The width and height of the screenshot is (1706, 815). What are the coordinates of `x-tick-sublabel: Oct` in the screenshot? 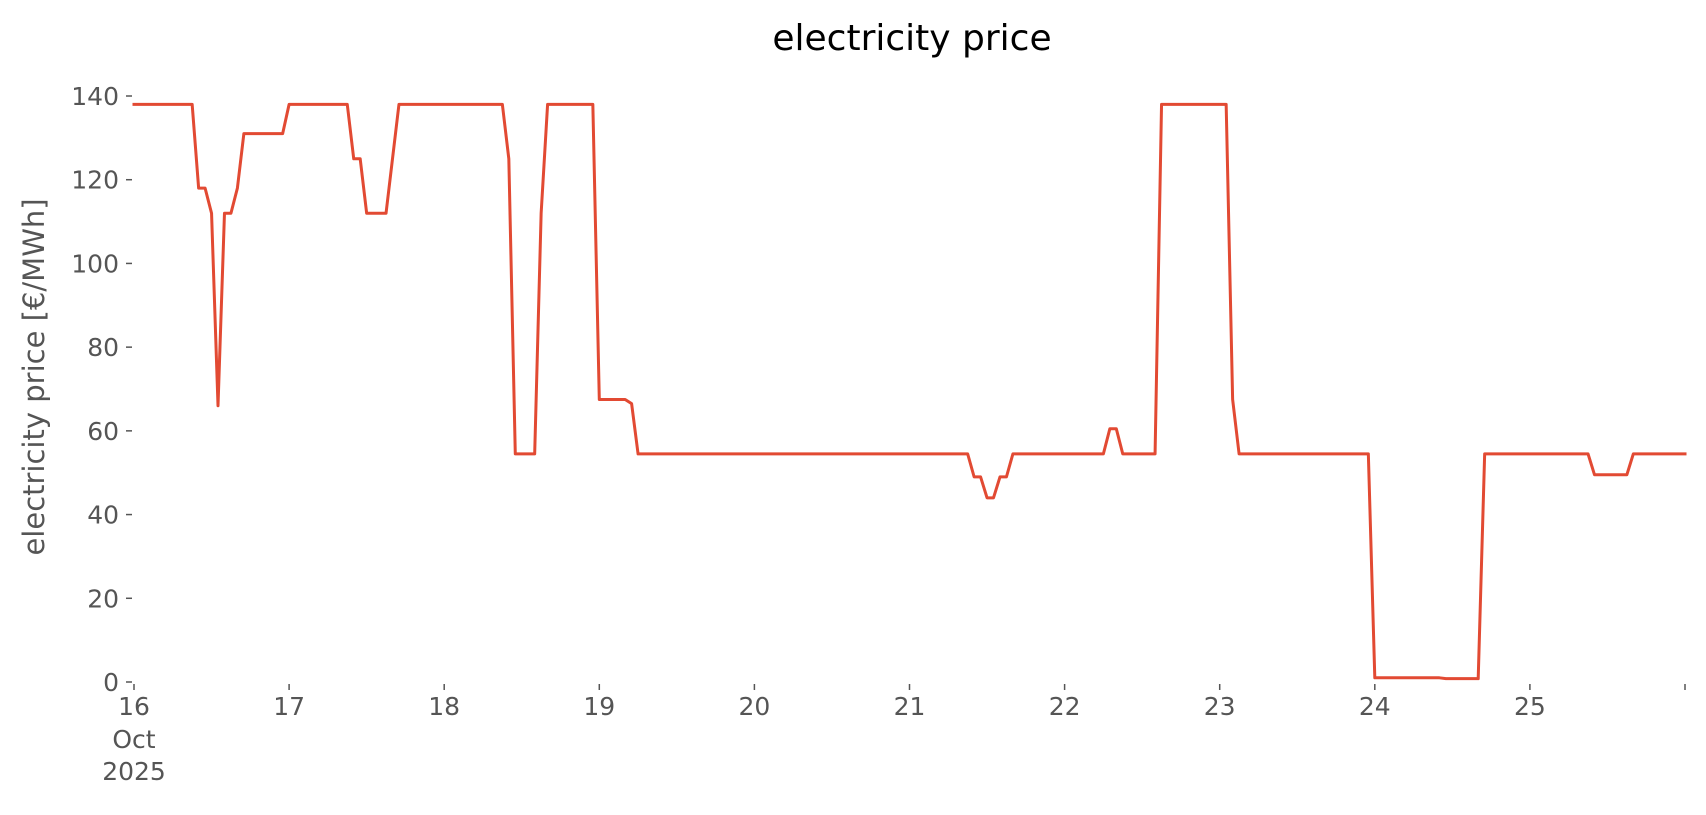 It's located at (133, 739).